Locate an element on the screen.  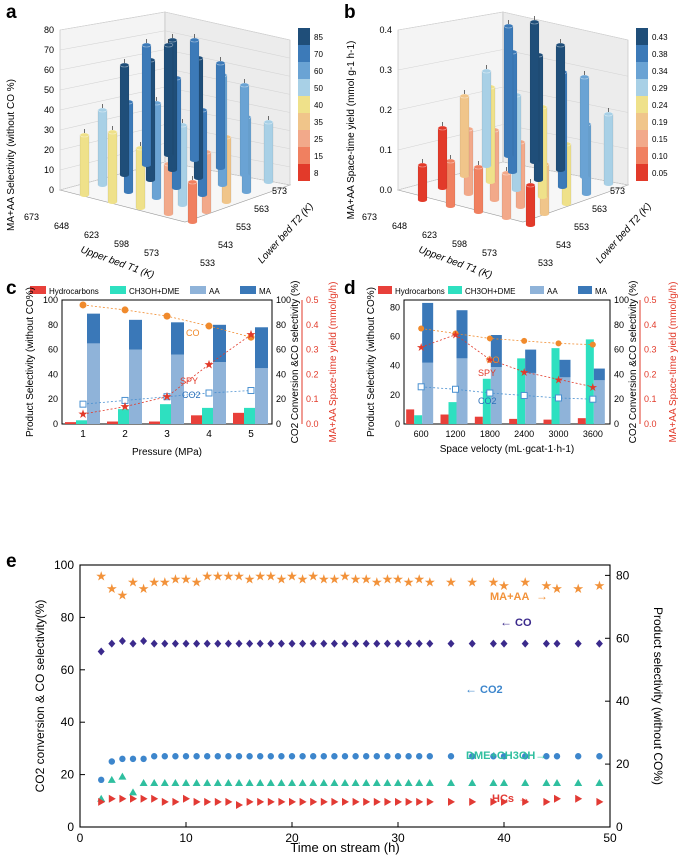
panel-d-y-label: Product Selectivity (without CO%) is located at coordinates (371, 362).